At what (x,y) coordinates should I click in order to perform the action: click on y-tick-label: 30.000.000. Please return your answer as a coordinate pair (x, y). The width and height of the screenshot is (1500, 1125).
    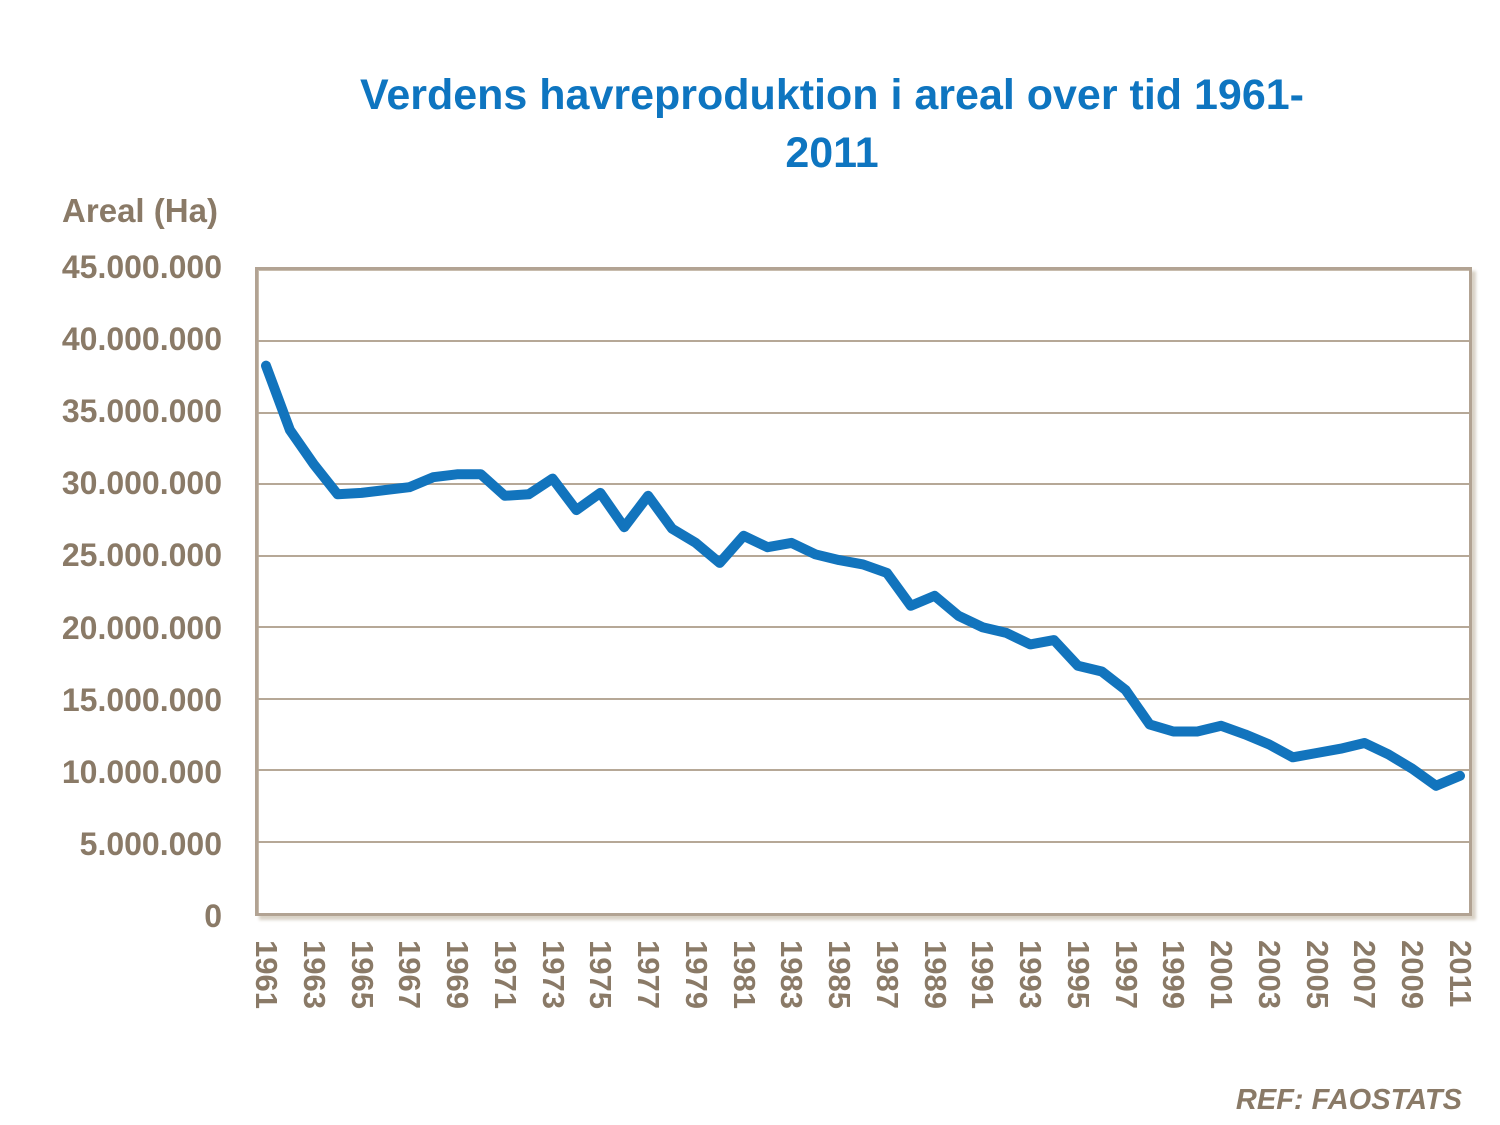
    Looking at the image, I should click on (141, 483).